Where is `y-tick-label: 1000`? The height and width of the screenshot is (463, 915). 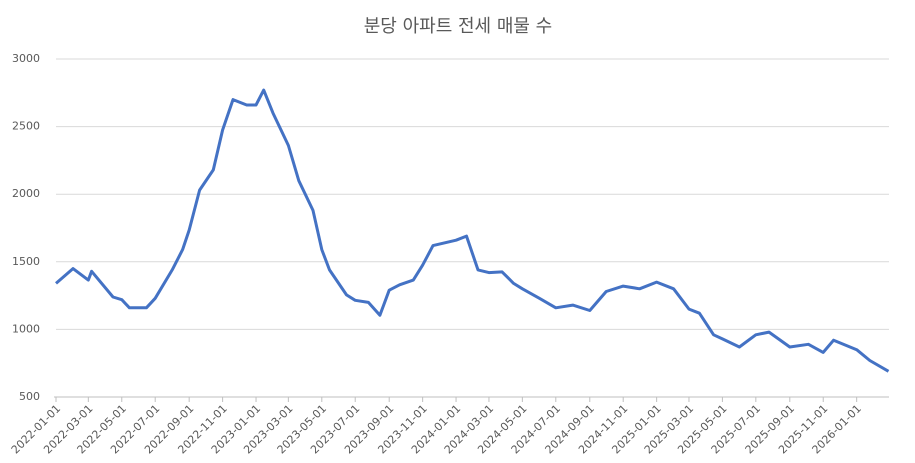
y-tick-label: 1000 is located at coordinates (26, 328).